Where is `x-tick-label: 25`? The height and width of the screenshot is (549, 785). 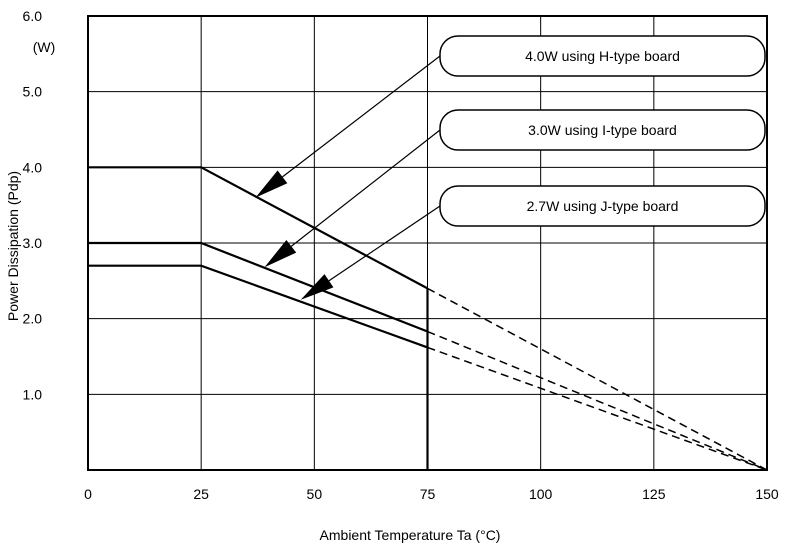 x-tick-label: 25 is located at coordinates (201, 494).